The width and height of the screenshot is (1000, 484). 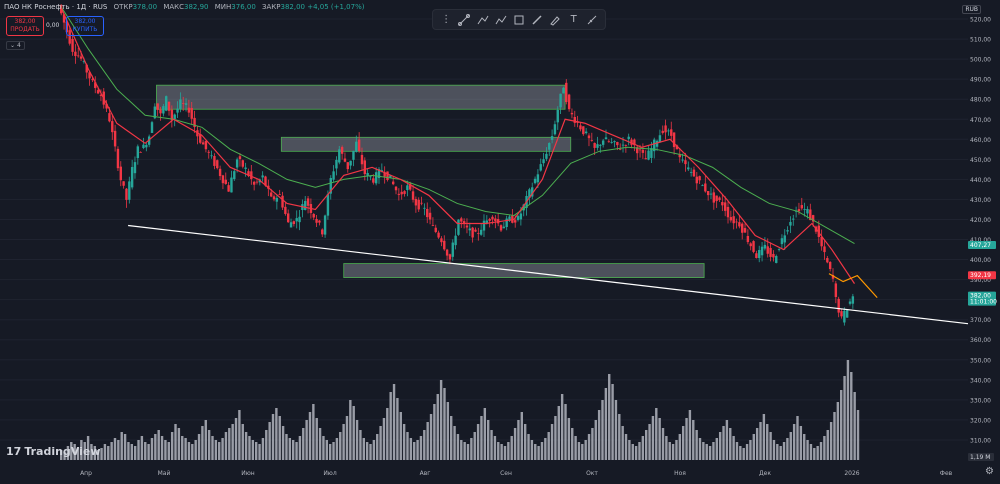 What do you see at coordinates (501, 20) in the screenshot?
I see `path-icon` at bounding box center [501, 20].